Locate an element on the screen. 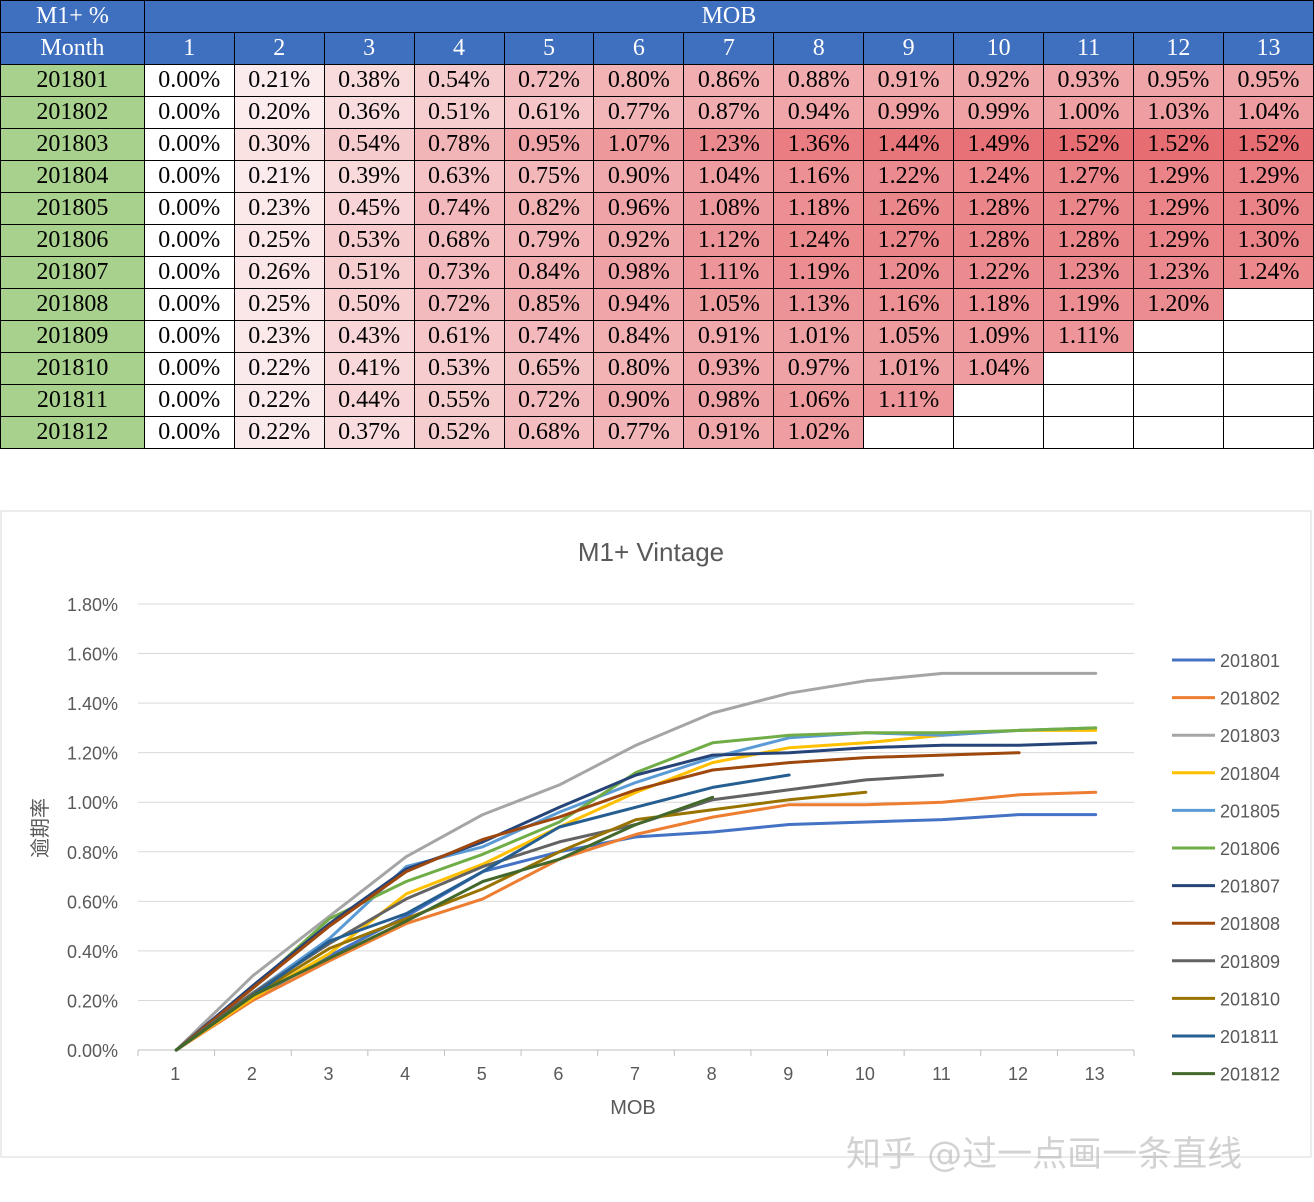  y-tick-label: 0.40% is located at coordinates (92, 952).